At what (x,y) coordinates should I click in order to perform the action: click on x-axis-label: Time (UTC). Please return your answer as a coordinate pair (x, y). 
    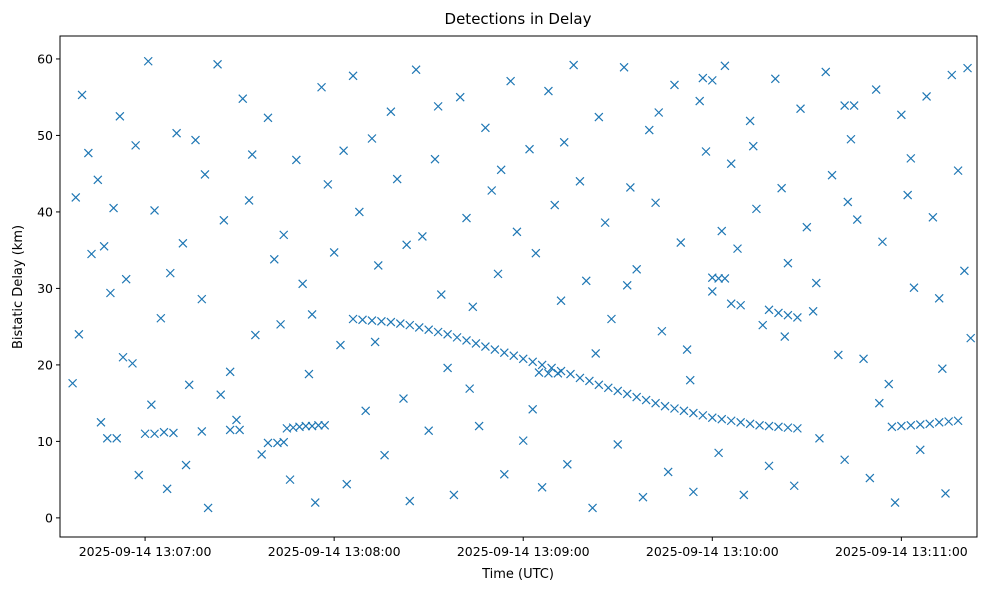
    Looking at the image, I should click on (517, 574).